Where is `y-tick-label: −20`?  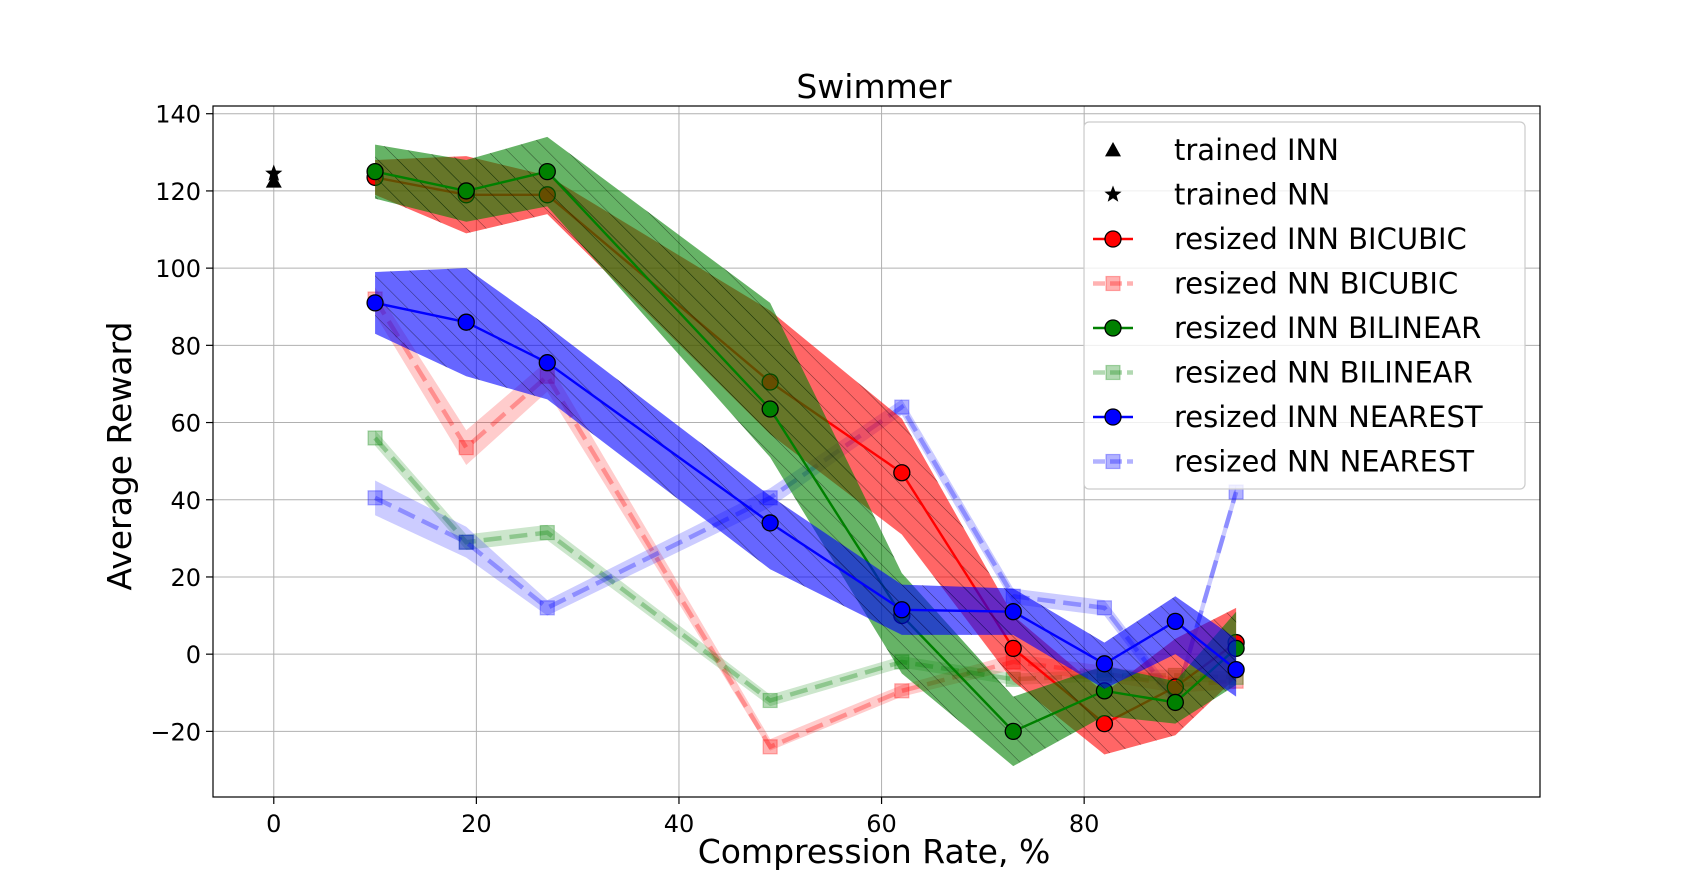
y-tick-label: −20 is located at coordinates (175, 732).